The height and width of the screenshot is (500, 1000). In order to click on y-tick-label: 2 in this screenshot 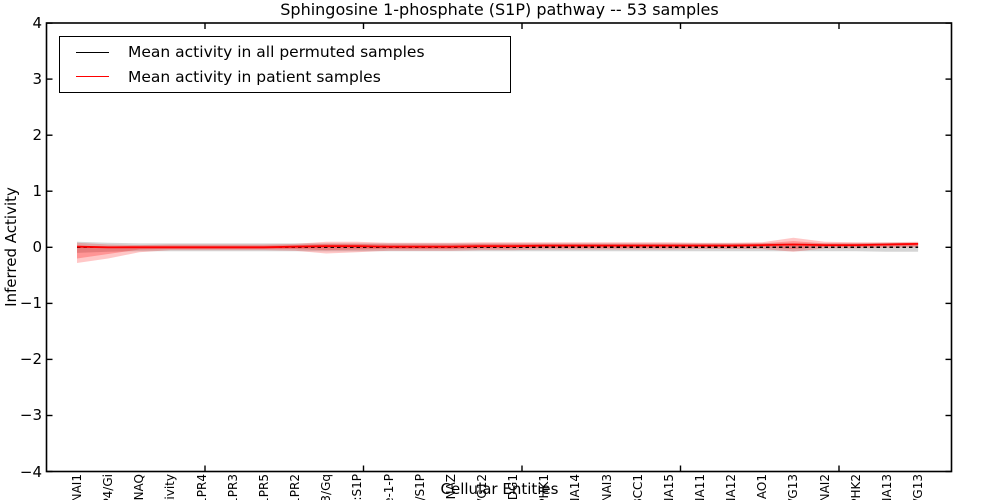, I will do `click(37, 135)`.